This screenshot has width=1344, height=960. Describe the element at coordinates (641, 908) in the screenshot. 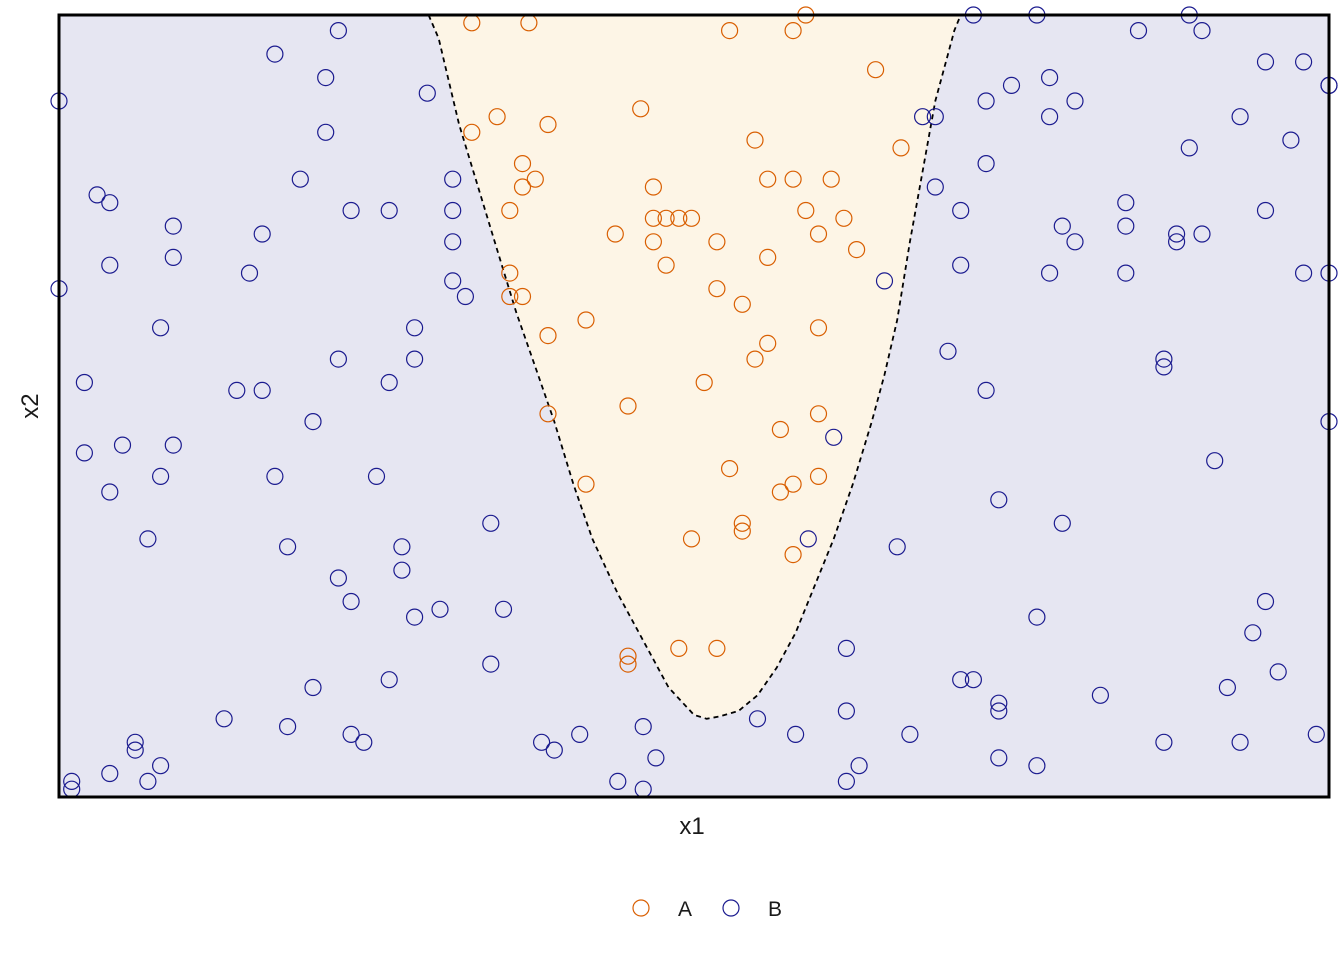

I see `legend-symbol-a` at that location.